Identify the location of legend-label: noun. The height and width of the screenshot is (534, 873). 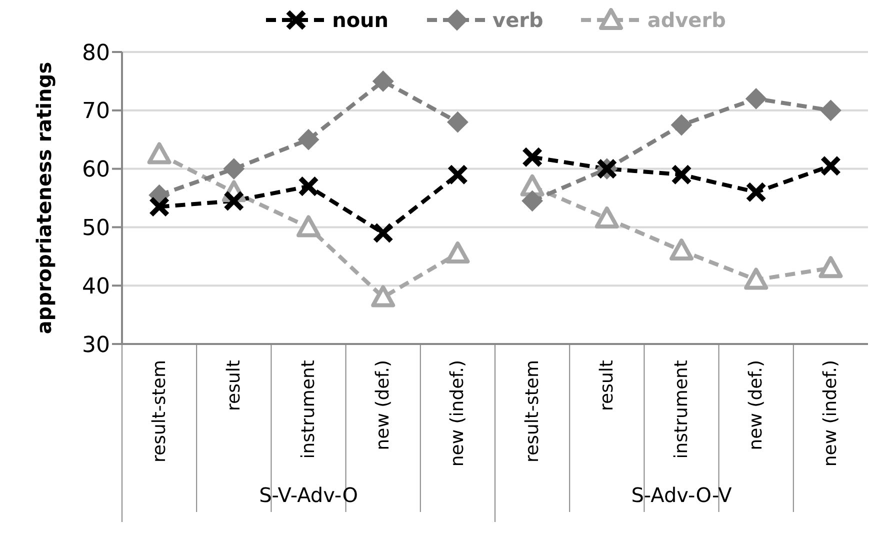
(360, 20).